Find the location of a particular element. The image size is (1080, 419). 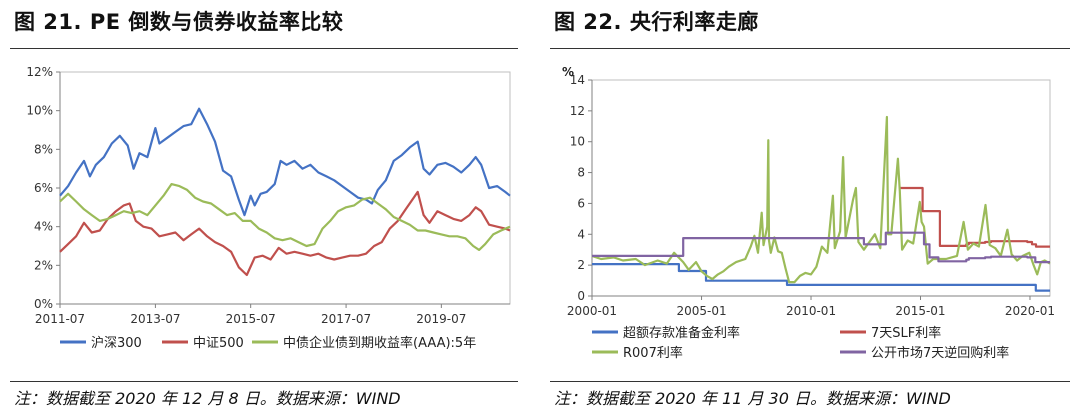

x-tick-label: 2010-01 is located at coordinates (811, 311).